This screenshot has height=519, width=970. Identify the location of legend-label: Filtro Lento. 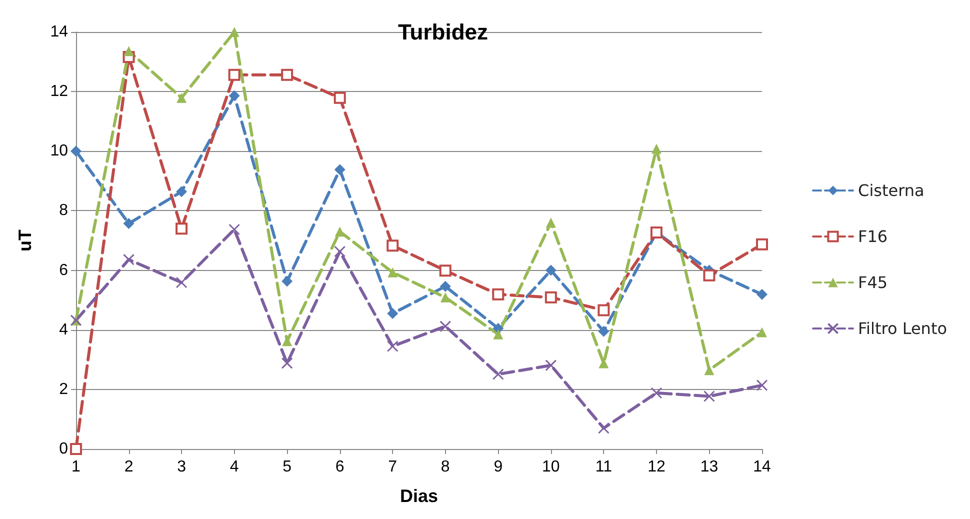
(902, 328).